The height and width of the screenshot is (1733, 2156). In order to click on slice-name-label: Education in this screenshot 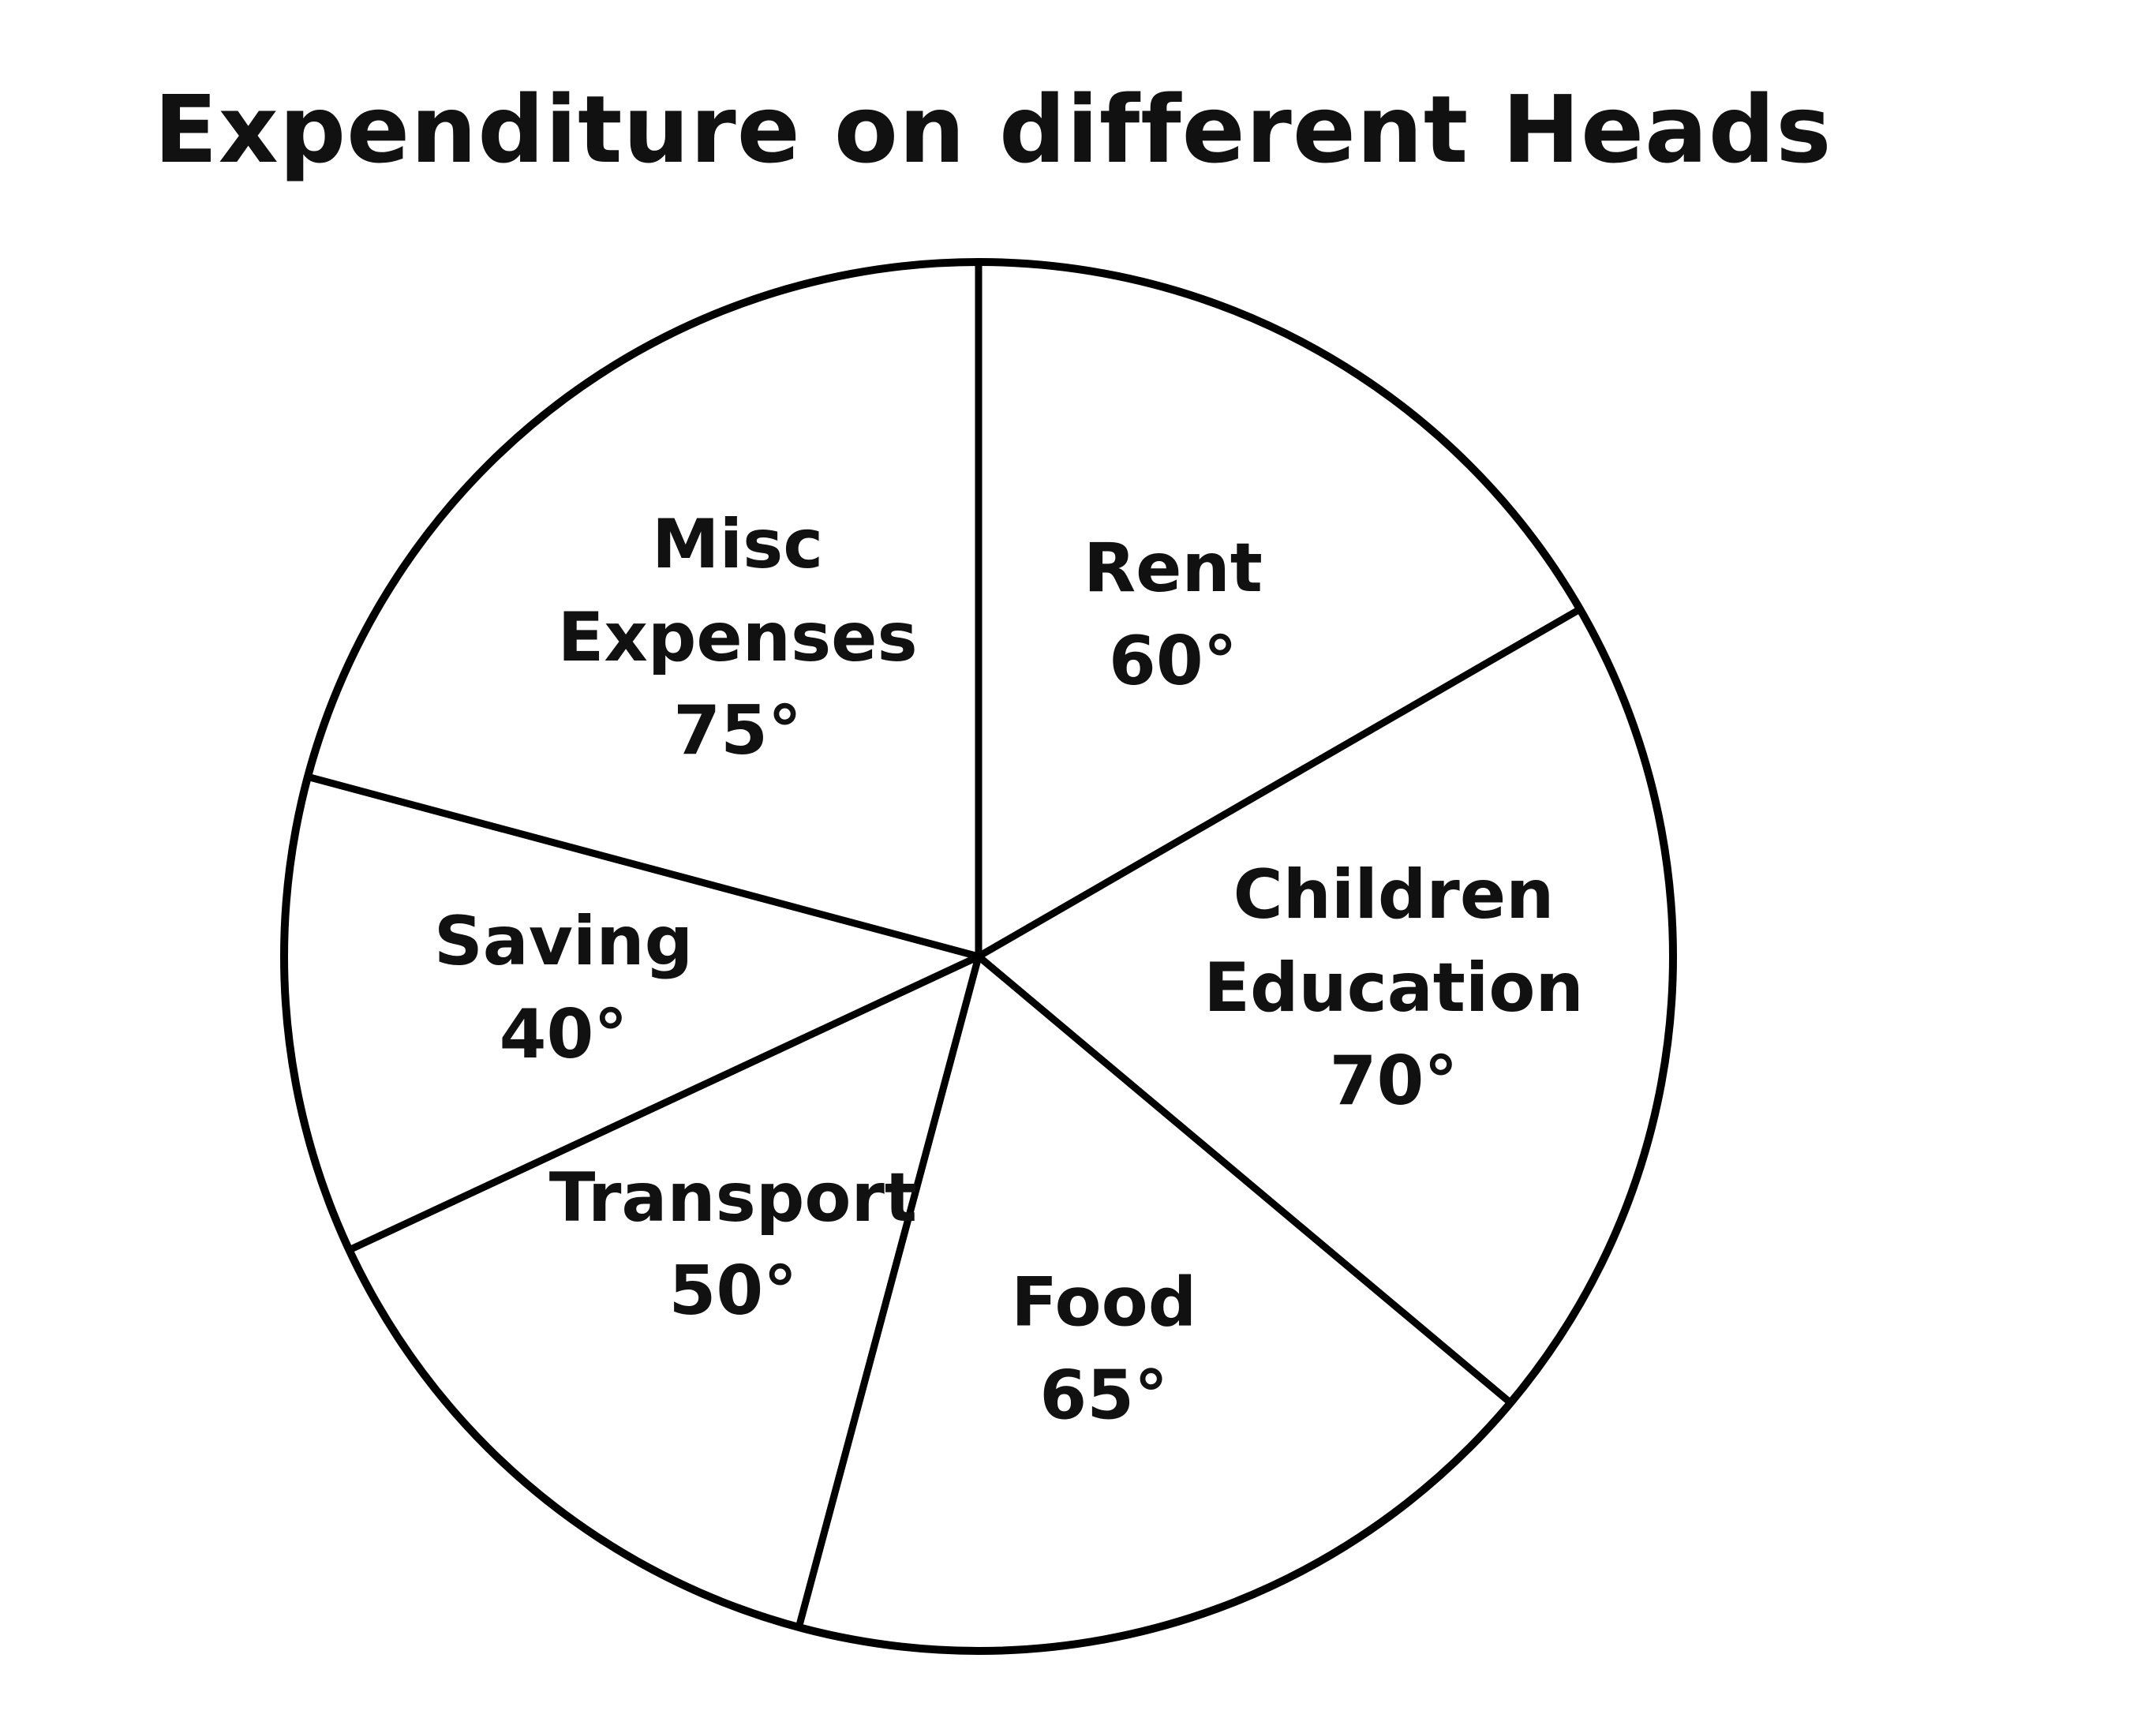, I will do `click(1393, 988)`.